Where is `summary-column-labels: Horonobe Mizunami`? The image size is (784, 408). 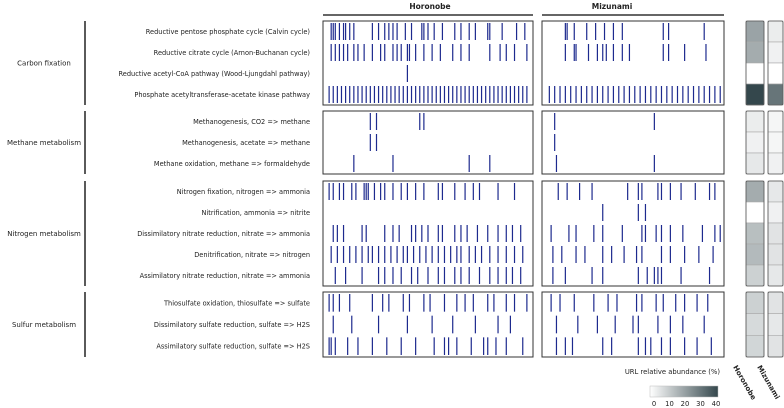 summary-column-labels: Horonobe Mizunami is located at coordinates (756, 383).